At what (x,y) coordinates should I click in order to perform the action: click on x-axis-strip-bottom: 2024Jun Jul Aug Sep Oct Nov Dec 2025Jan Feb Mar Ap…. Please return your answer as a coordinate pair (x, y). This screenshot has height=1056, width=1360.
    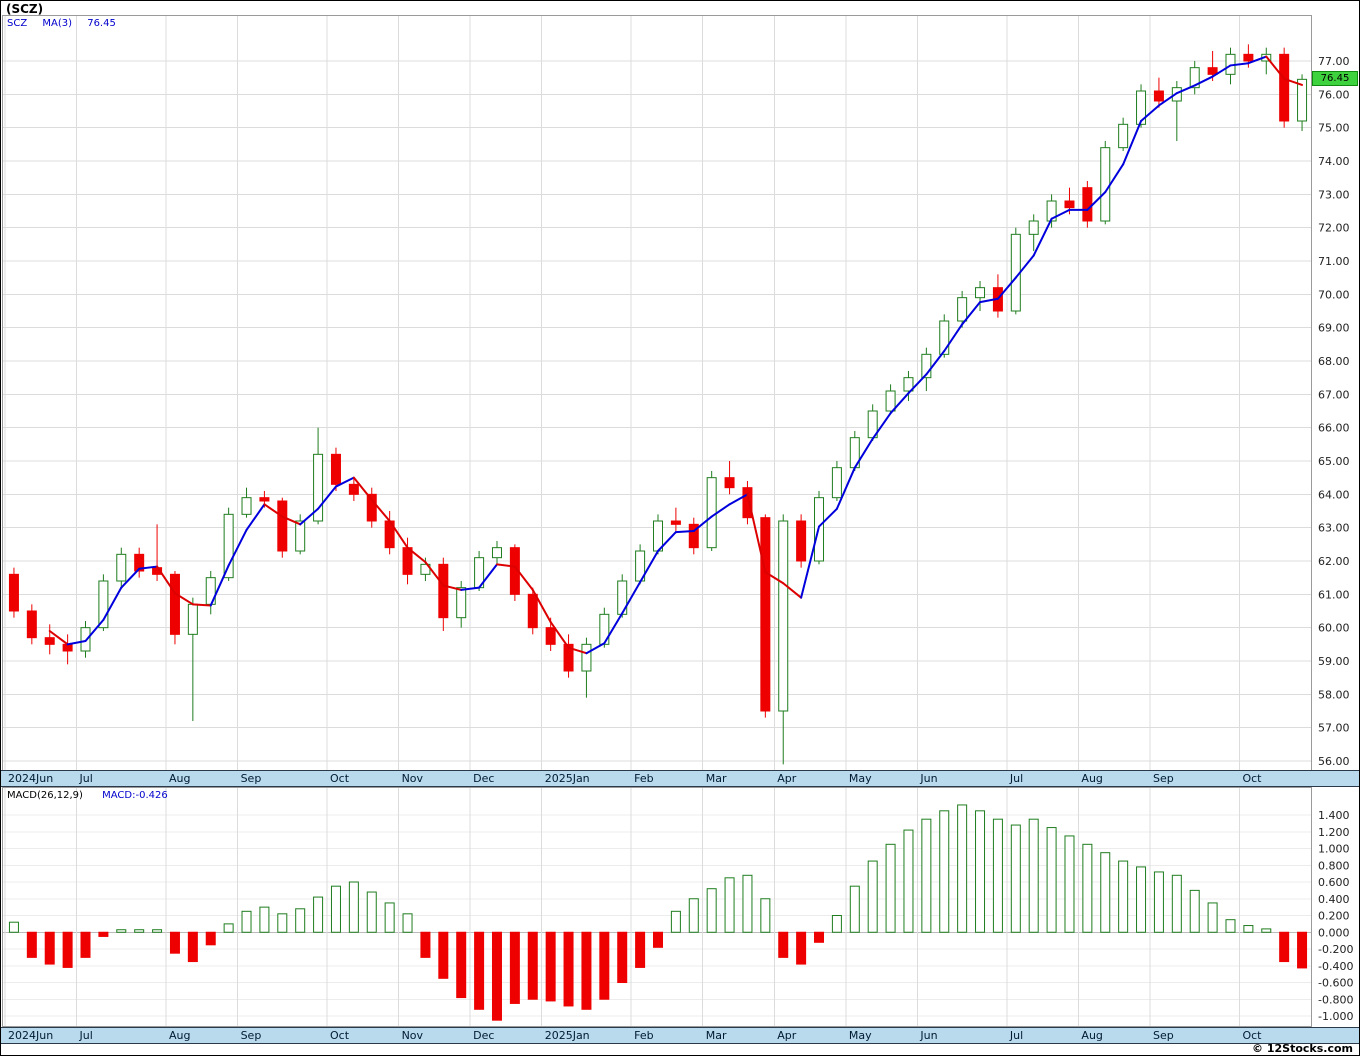
    Looking at the image, I should click on (680, 1035).